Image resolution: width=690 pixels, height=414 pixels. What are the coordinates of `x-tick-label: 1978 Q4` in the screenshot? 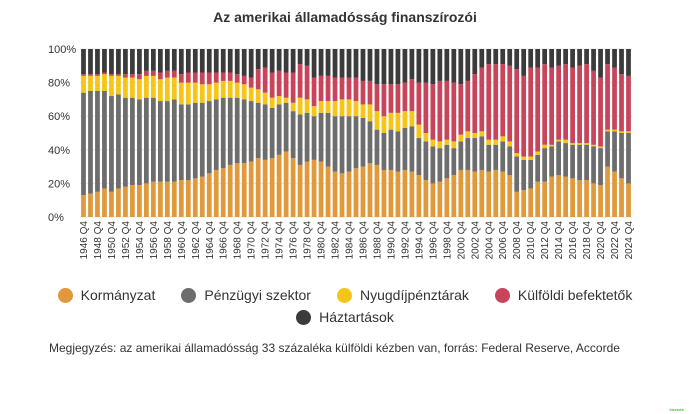 It's located at (308, 240).